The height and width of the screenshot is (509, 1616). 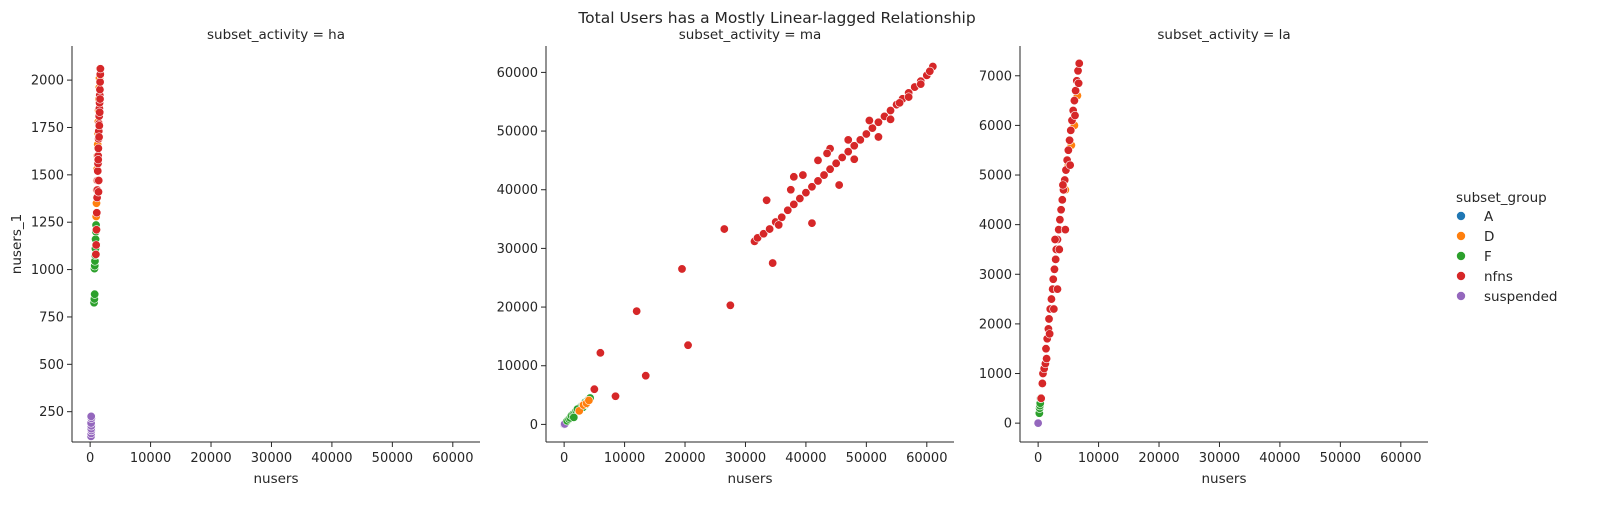 What do you see at coordinates (589, 400) in the screenshot?
I see `scatter-point-D` at bounding box center [589, 400].